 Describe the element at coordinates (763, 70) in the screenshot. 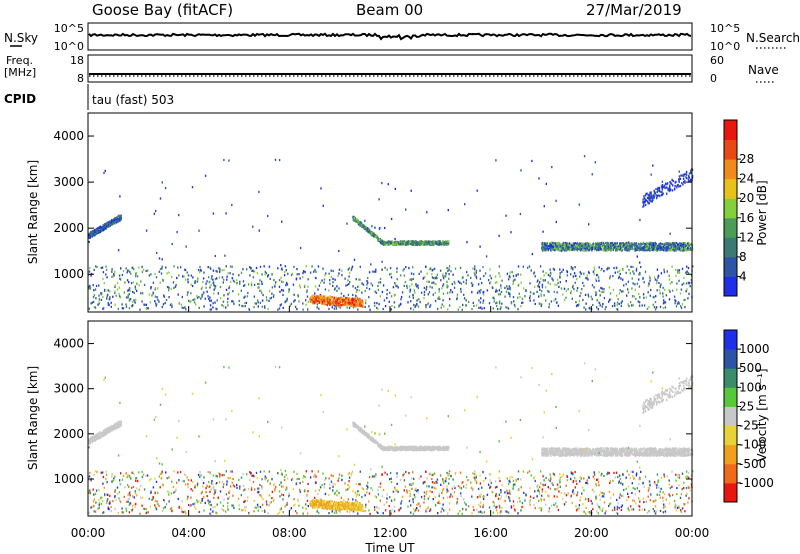

I see `nave-label: Nave` at that location.